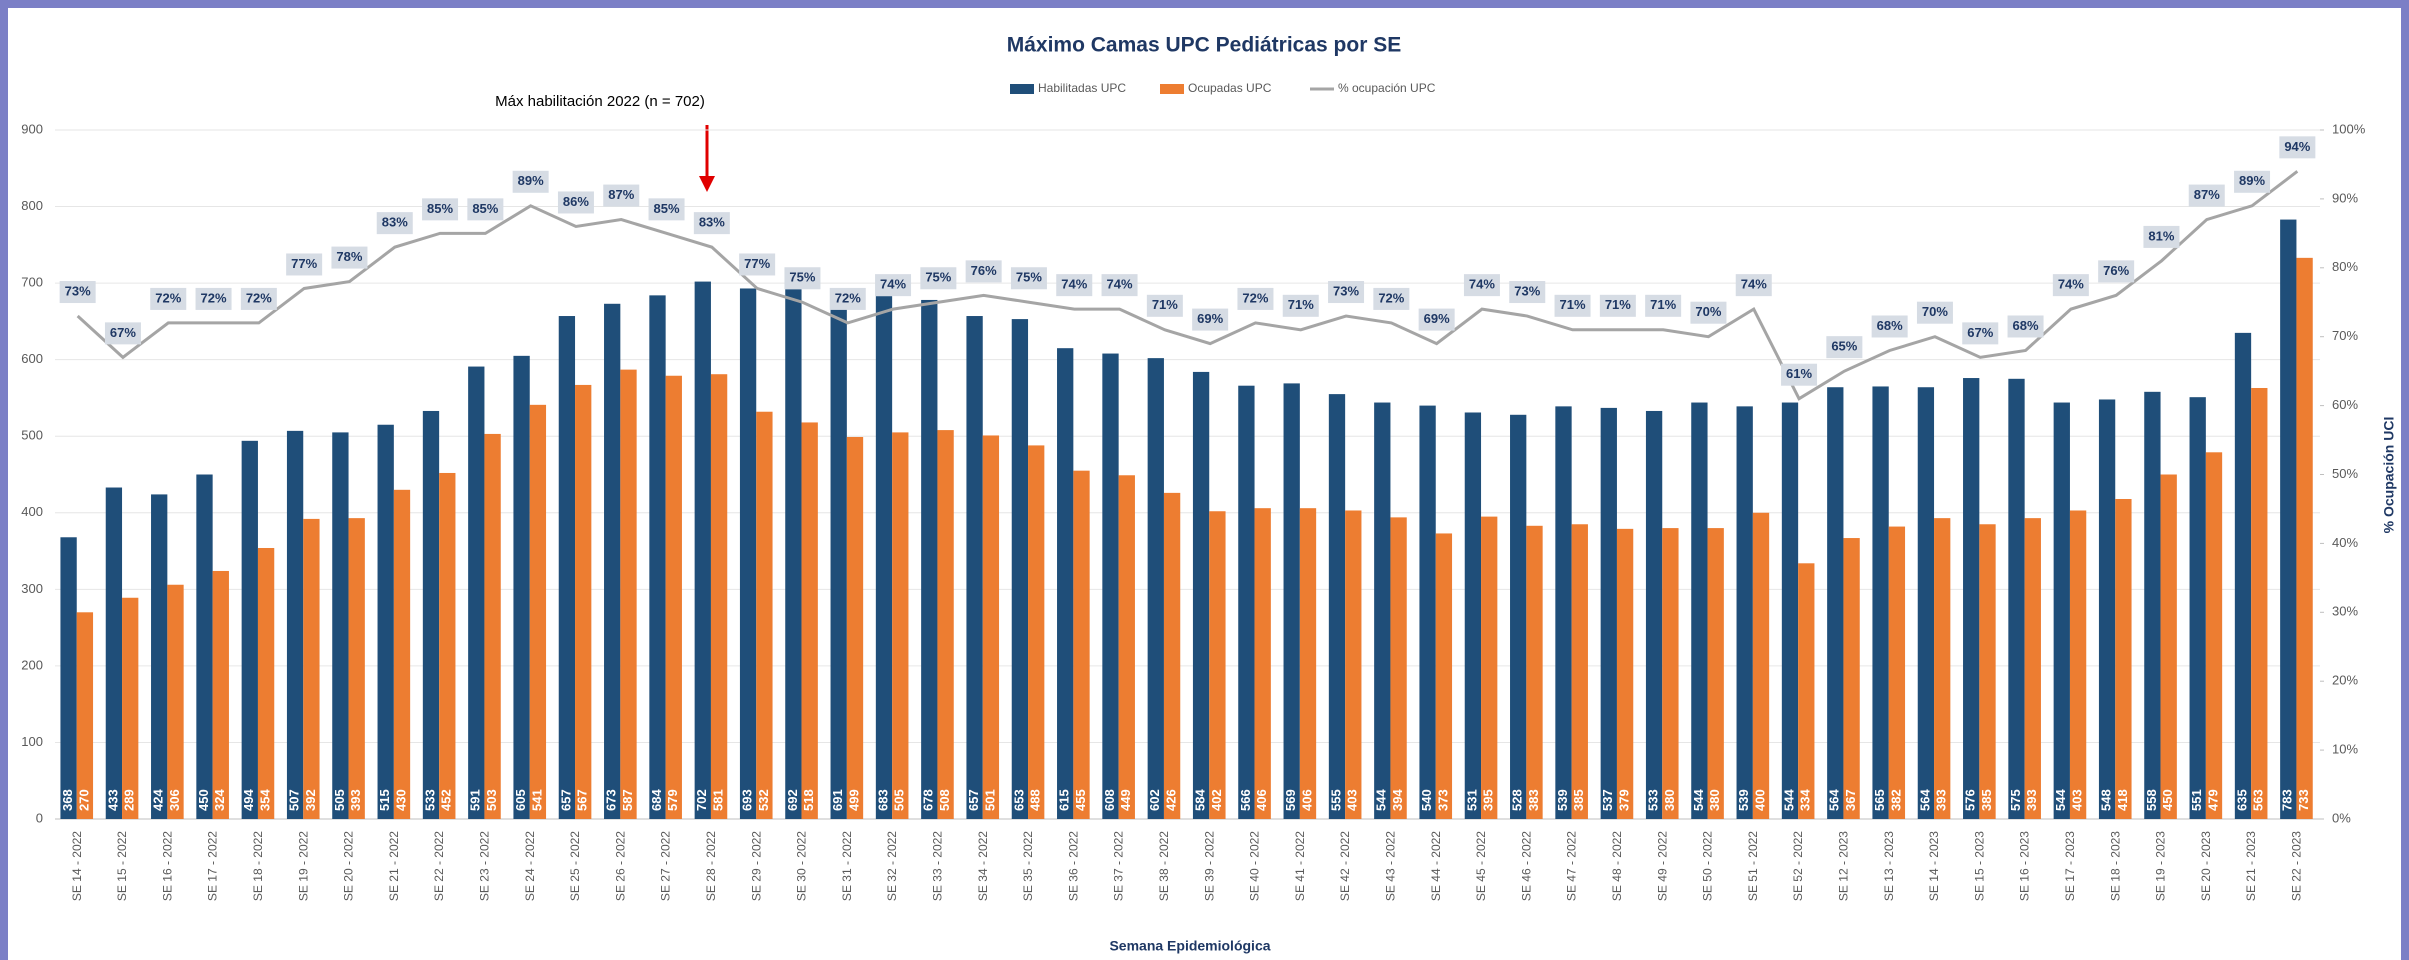 The image size is (2409, 960). What do you see at coordinates (1844, 346) in the screenshot?
I see `line-value-label: 65%` at bounding box center [1844, 346].